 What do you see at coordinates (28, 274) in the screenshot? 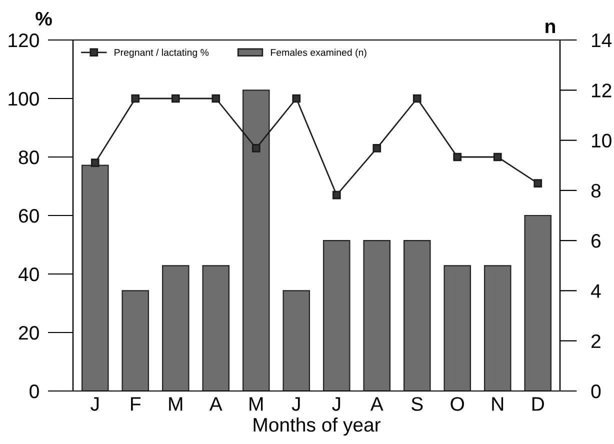
I see `y-tick-label: 40` at bounding box center [28, 274].